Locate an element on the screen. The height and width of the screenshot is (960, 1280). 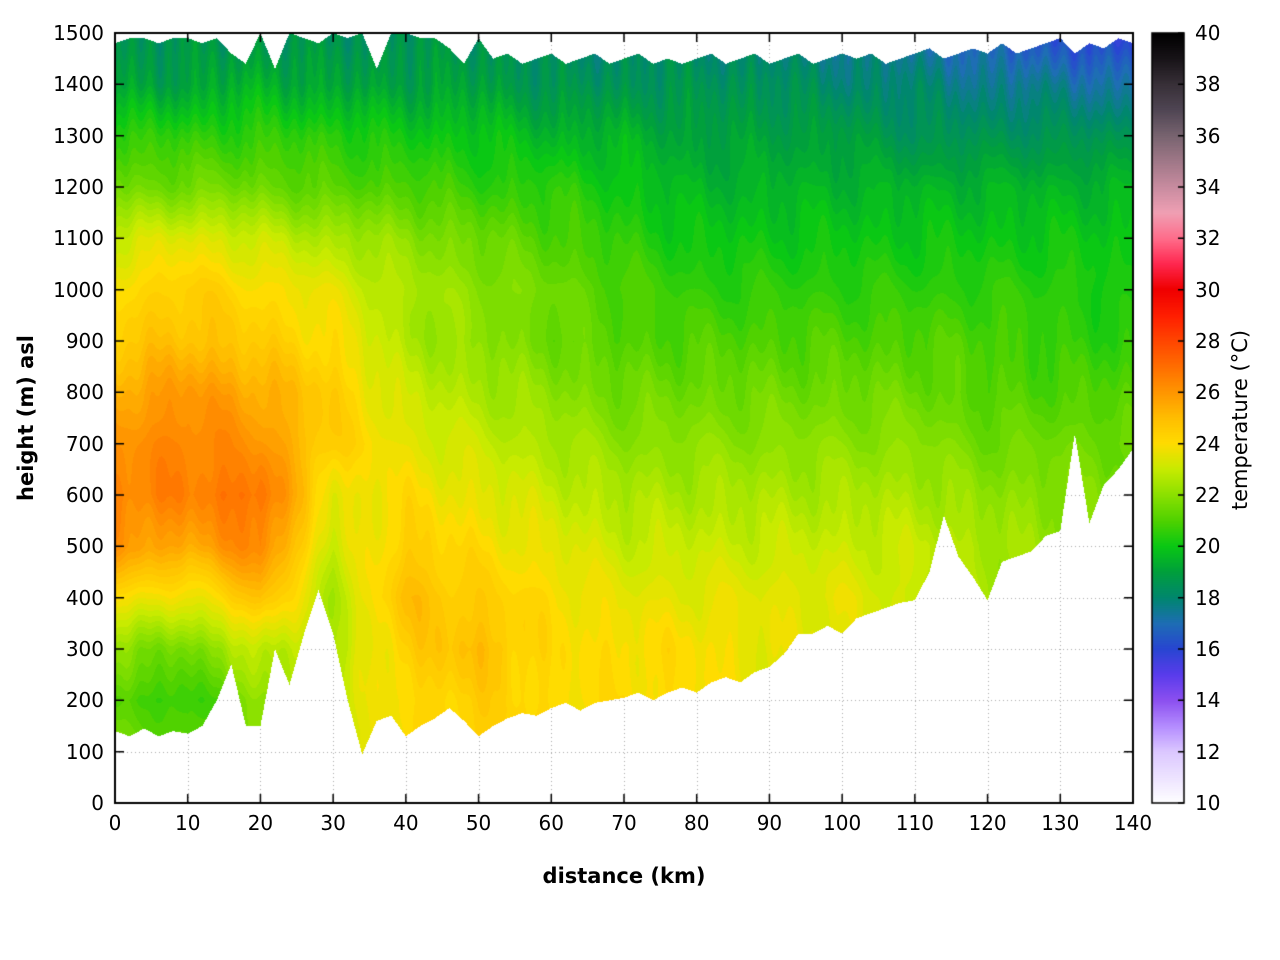
y-tick-label: 400 is located at coordinates (84, 597).